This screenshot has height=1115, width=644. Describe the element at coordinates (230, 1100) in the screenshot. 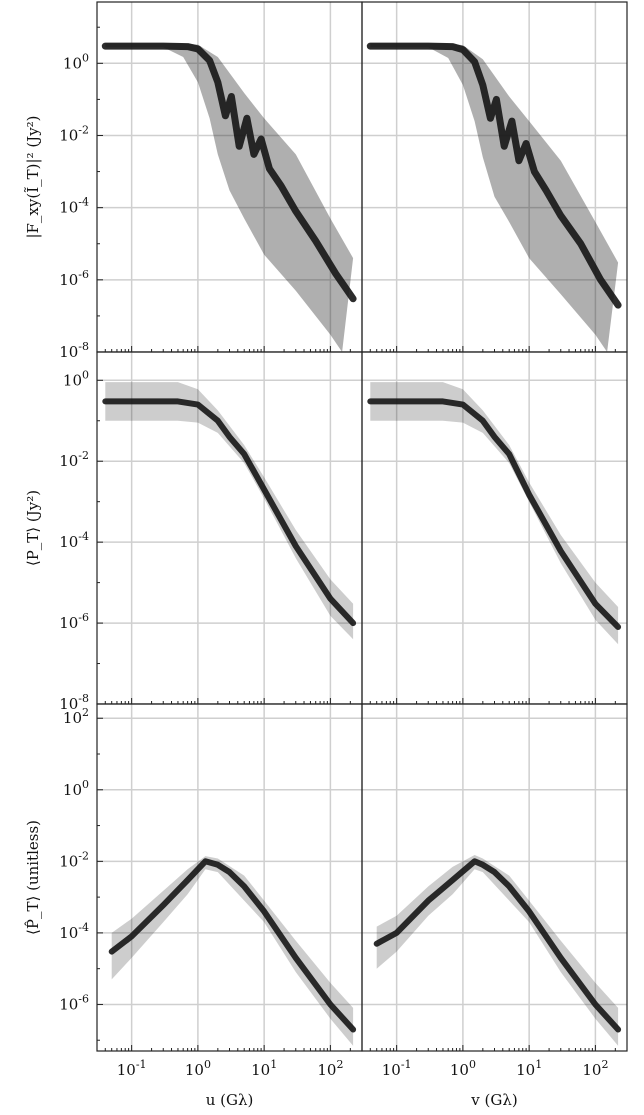

I see `x-axis-label-u: u (Gλ)` at that location.